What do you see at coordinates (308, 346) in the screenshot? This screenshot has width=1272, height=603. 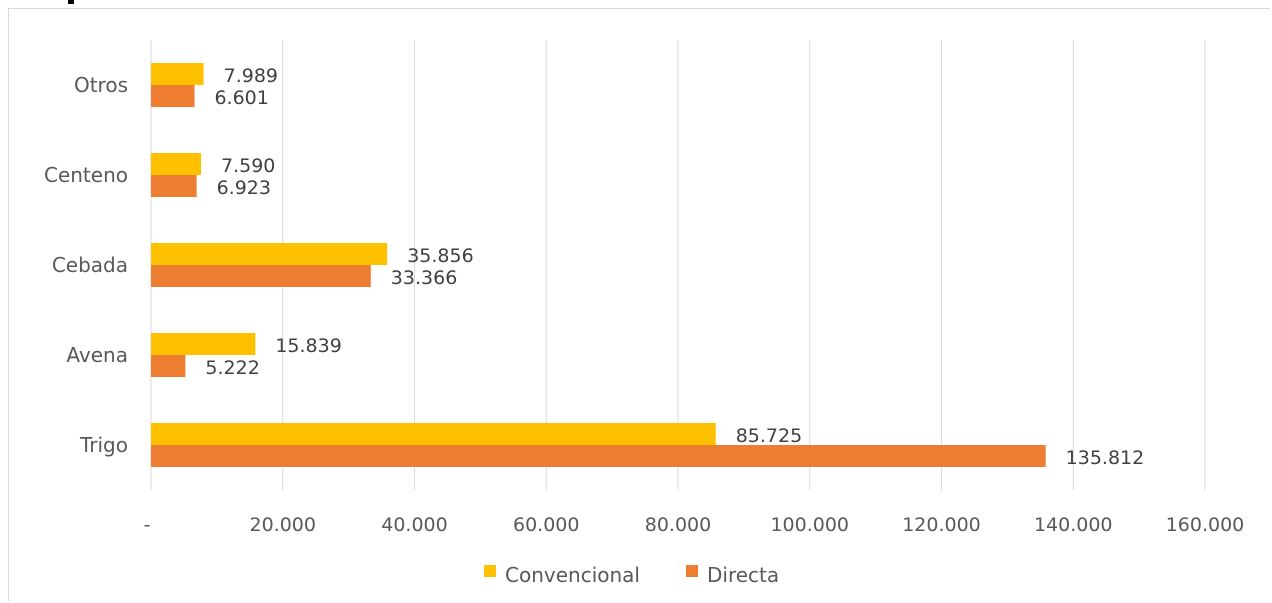 I see `data-label-convencional-avena: 15.839` at bounding box center [308, 346].